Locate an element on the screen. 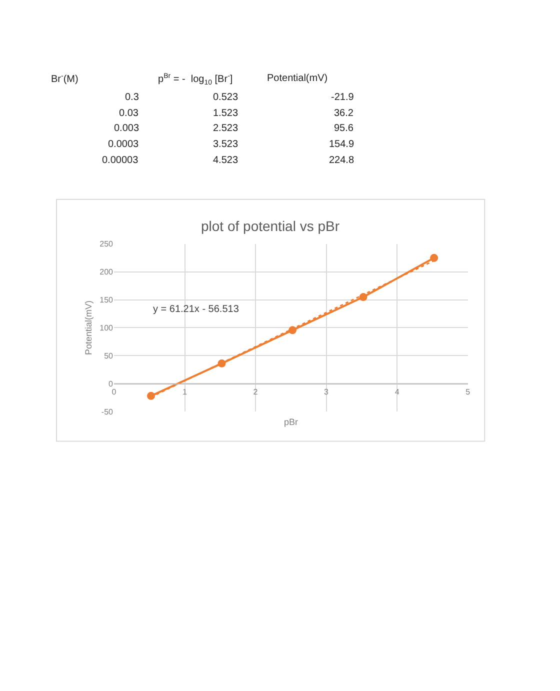 This screenshot has width=560, height=691. x-tick-label: 4 is located at coordinates (397, 391).